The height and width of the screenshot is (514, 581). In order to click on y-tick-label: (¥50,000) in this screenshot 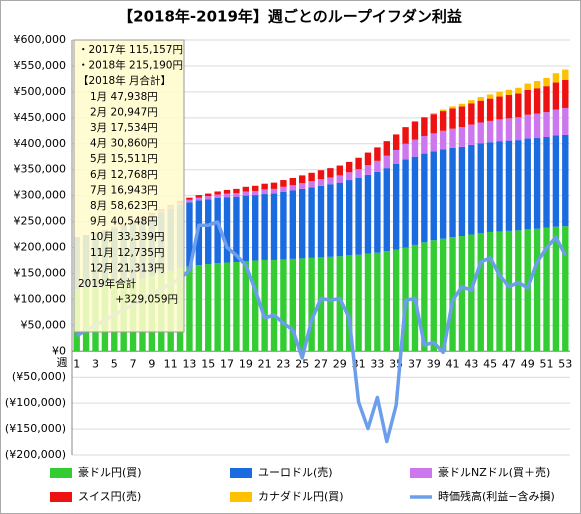, I will do `click(39, 376)`.